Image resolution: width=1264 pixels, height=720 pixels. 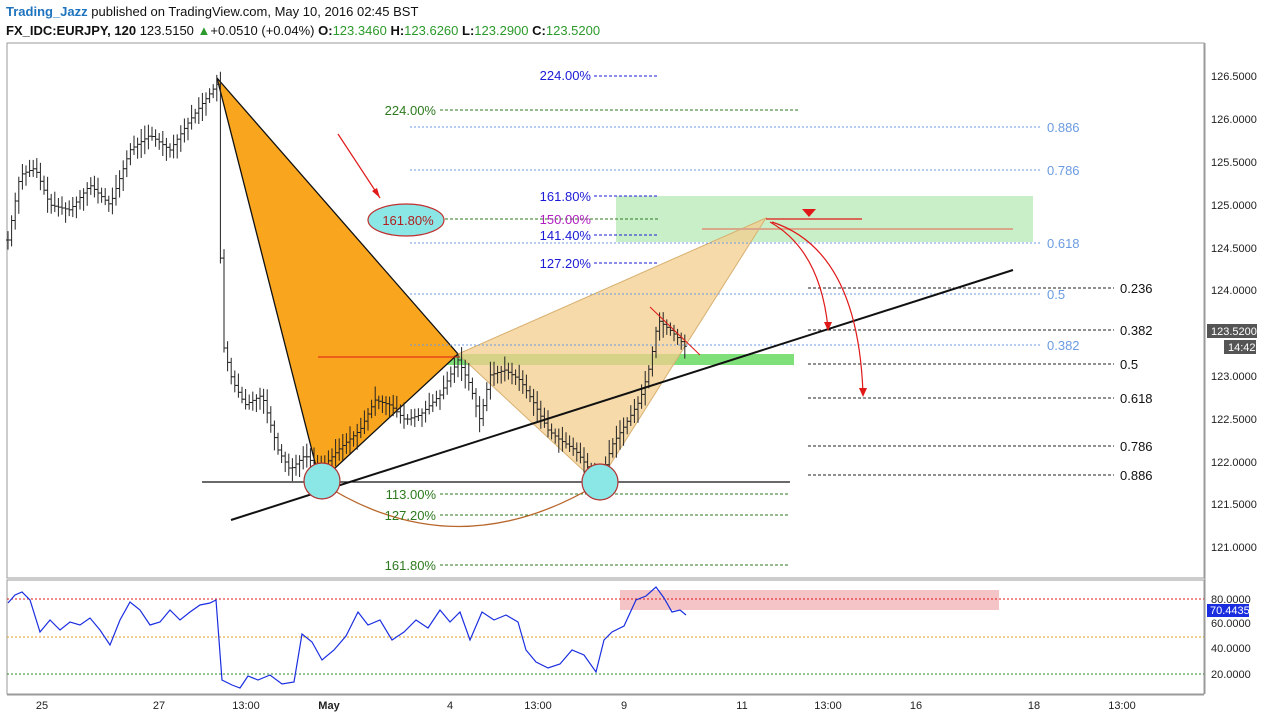 I want to click on target-label-0236: 0.236, so click(x=1136, y=288).